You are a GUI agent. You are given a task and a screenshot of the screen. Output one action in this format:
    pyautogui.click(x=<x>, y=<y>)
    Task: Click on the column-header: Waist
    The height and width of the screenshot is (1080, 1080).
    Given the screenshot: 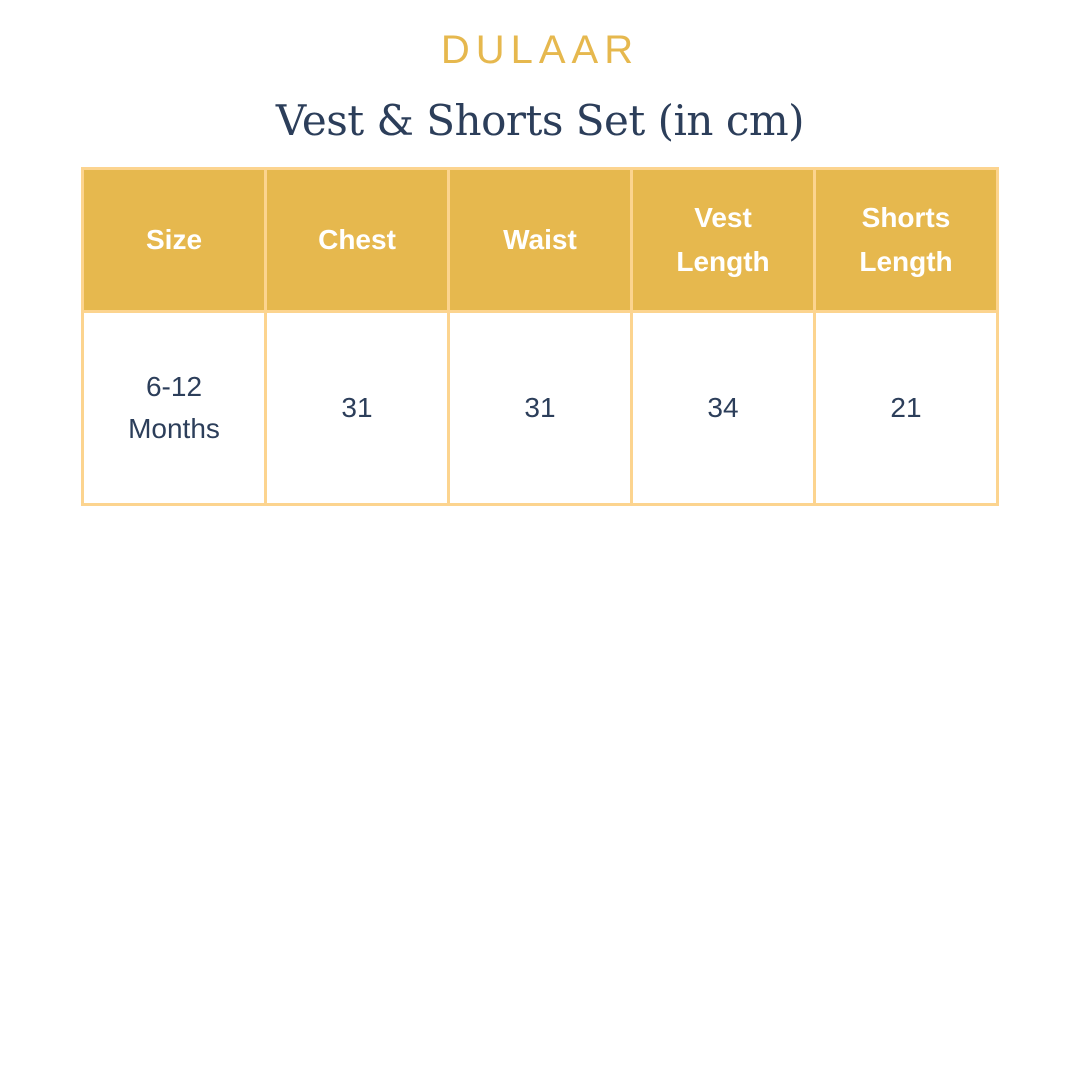 What is the action you would take?
    pyautogui.click(x=540, y=240)
    